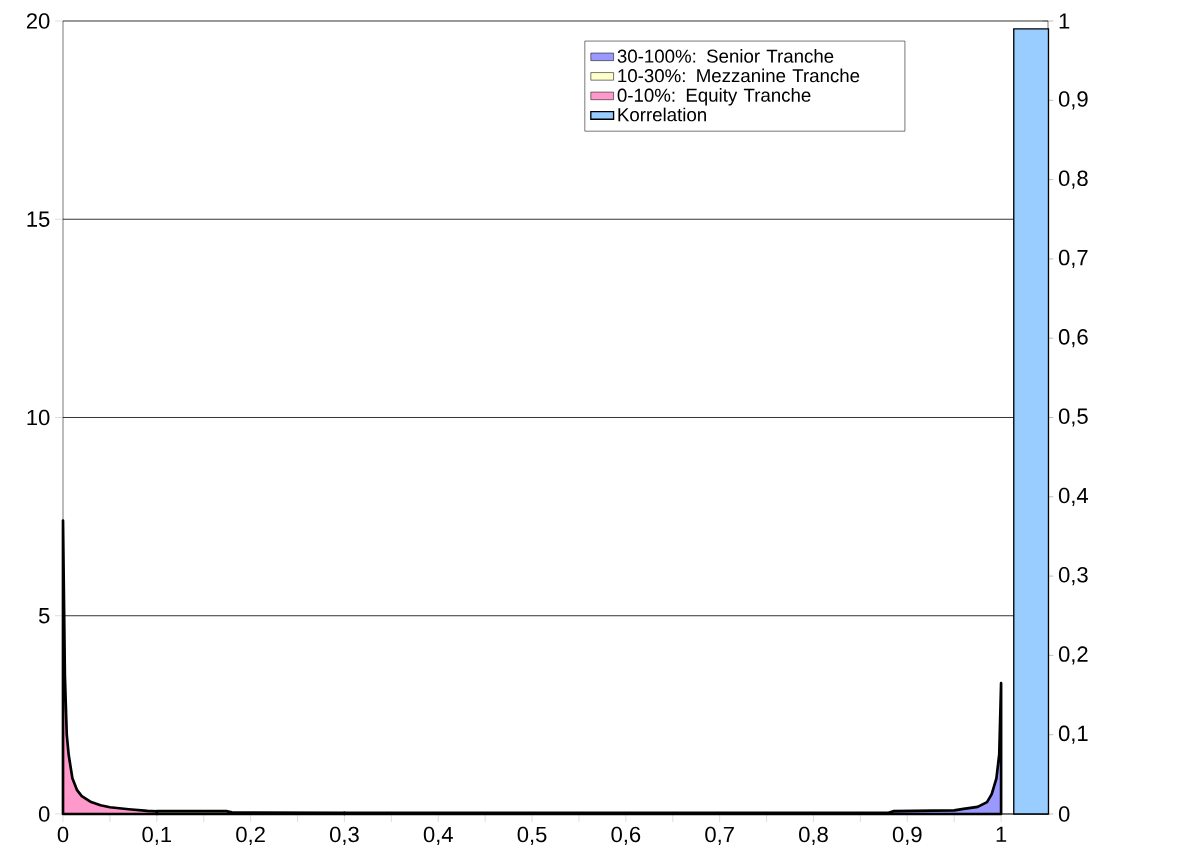 This screenshot has height=866, width=1189. I want to click on y2-tick-label: 0, so click(1064, 814).